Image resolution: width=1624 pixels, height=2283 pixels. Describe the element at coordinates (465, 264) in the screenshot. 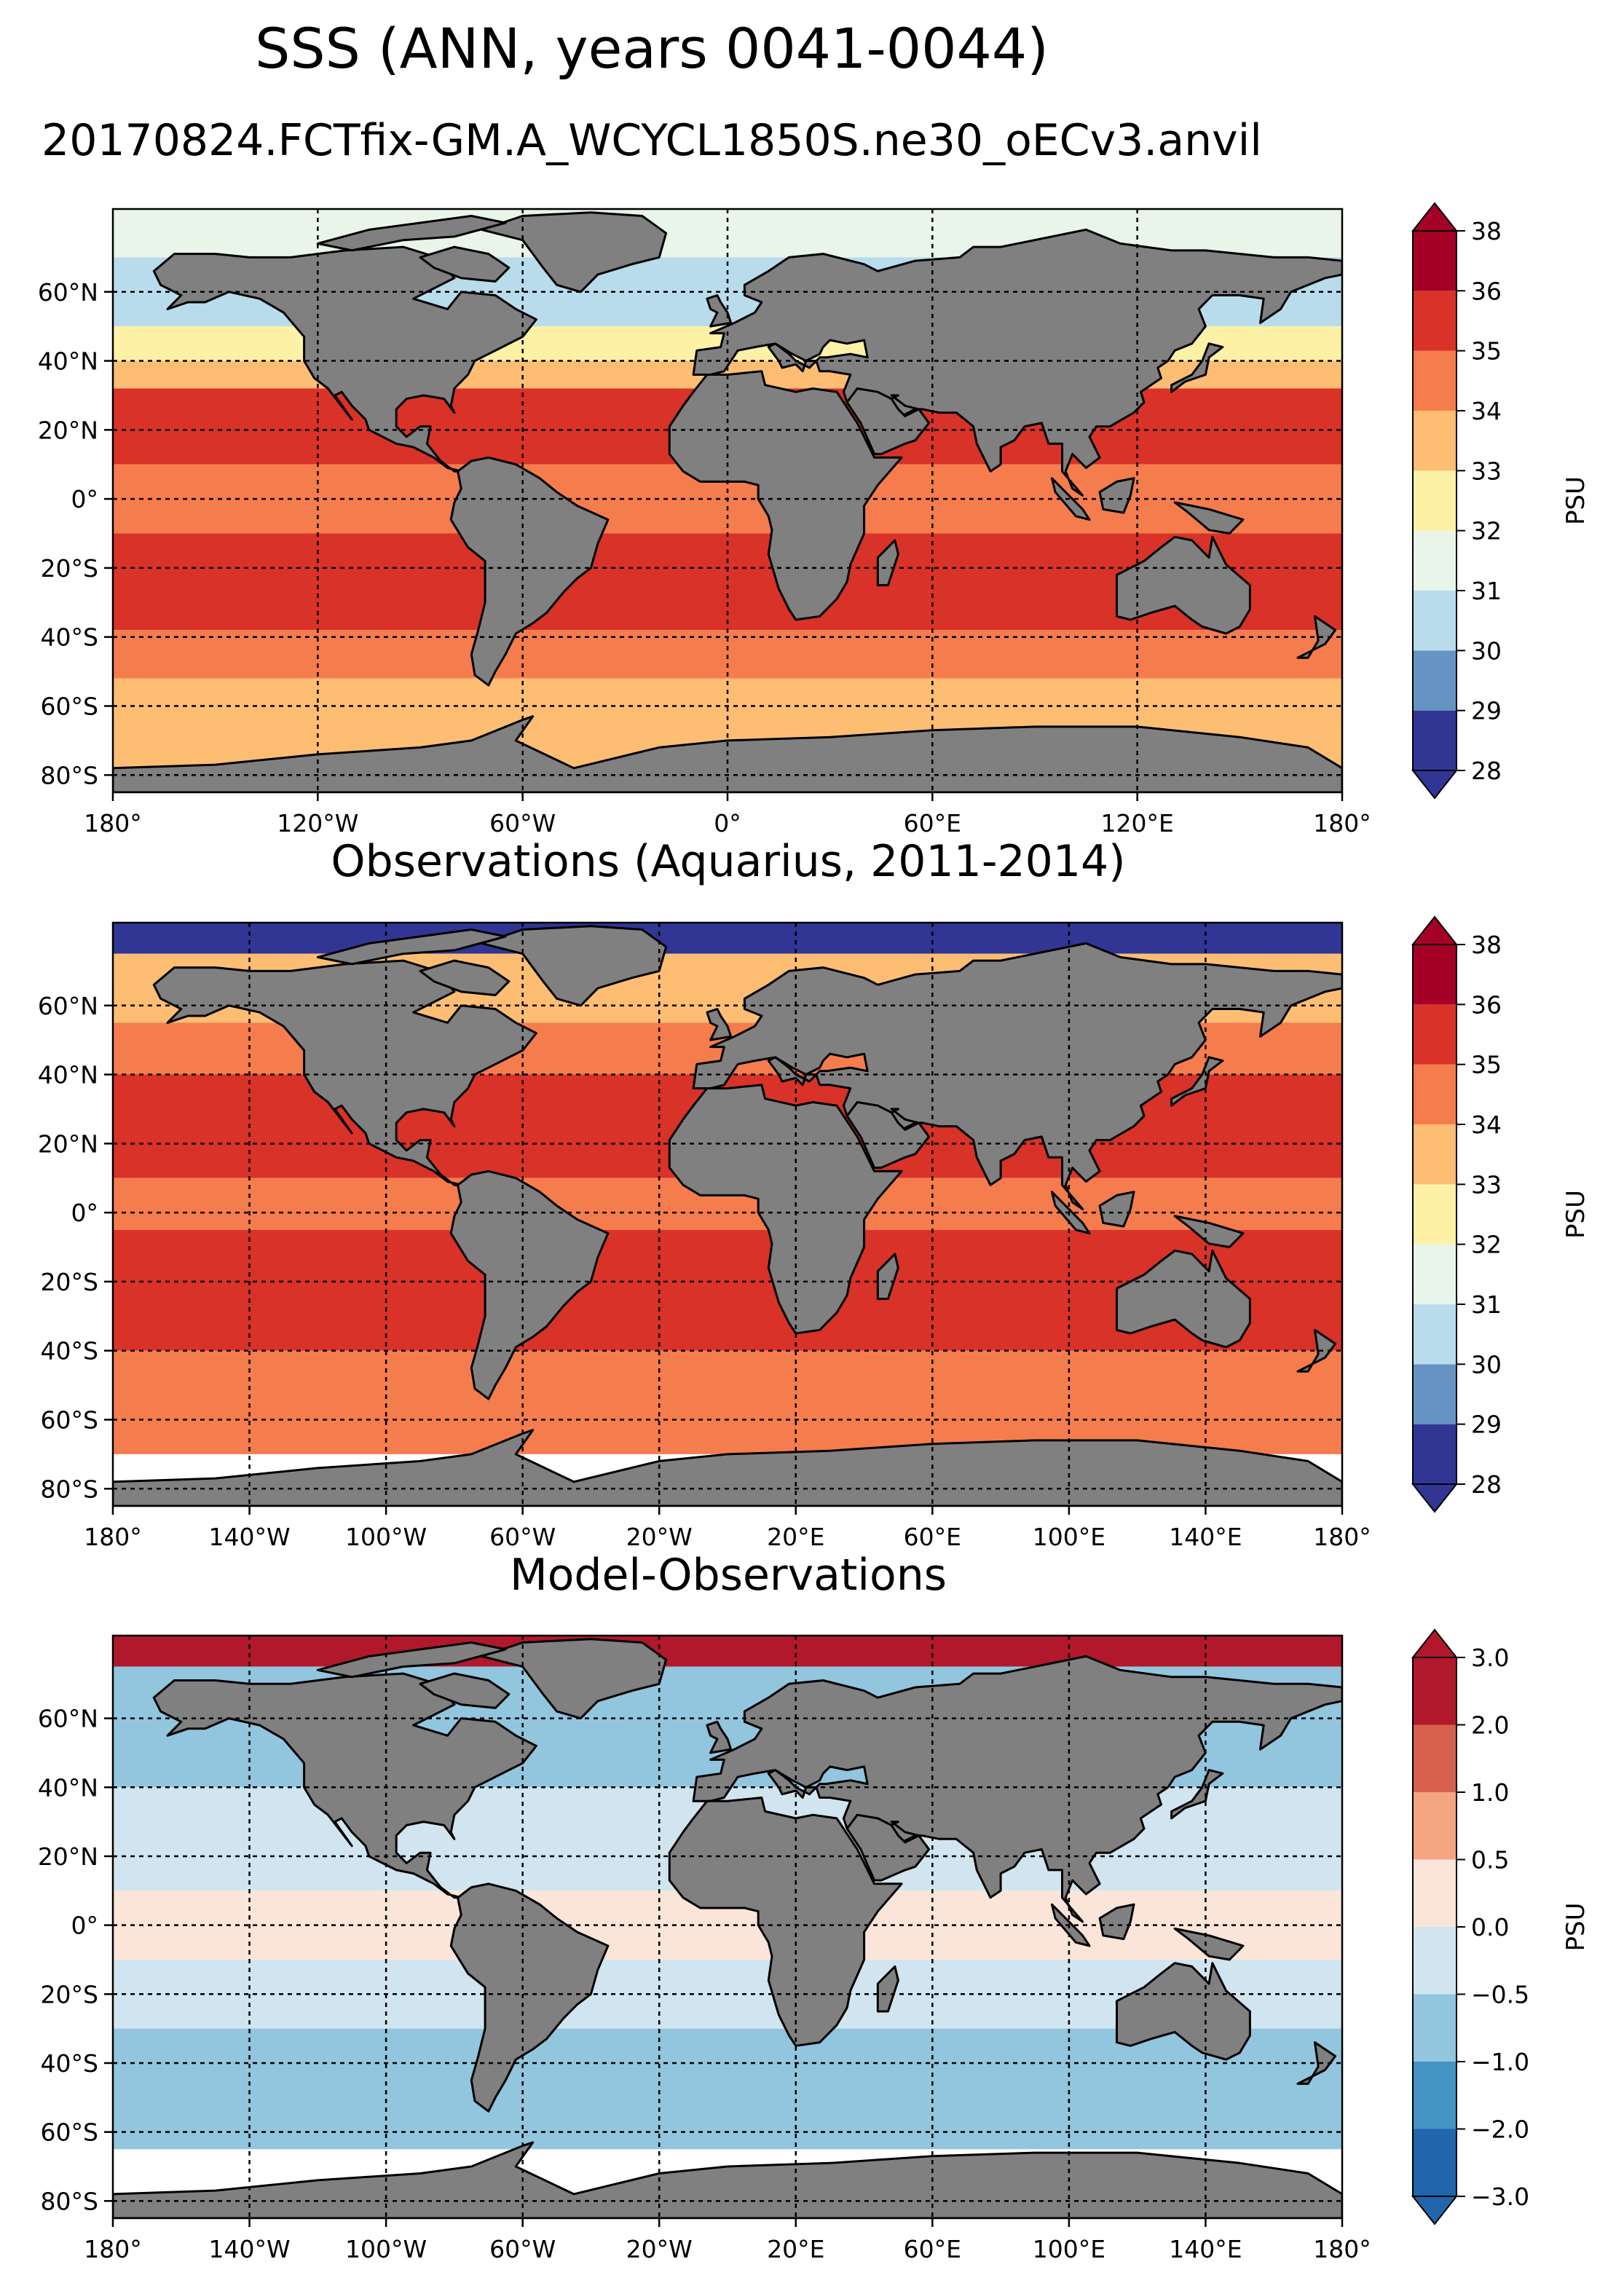

I see `land-baffin-island` at that location.